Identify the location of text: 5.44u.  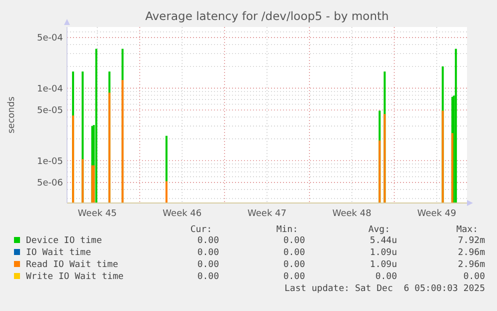
(383, 241).